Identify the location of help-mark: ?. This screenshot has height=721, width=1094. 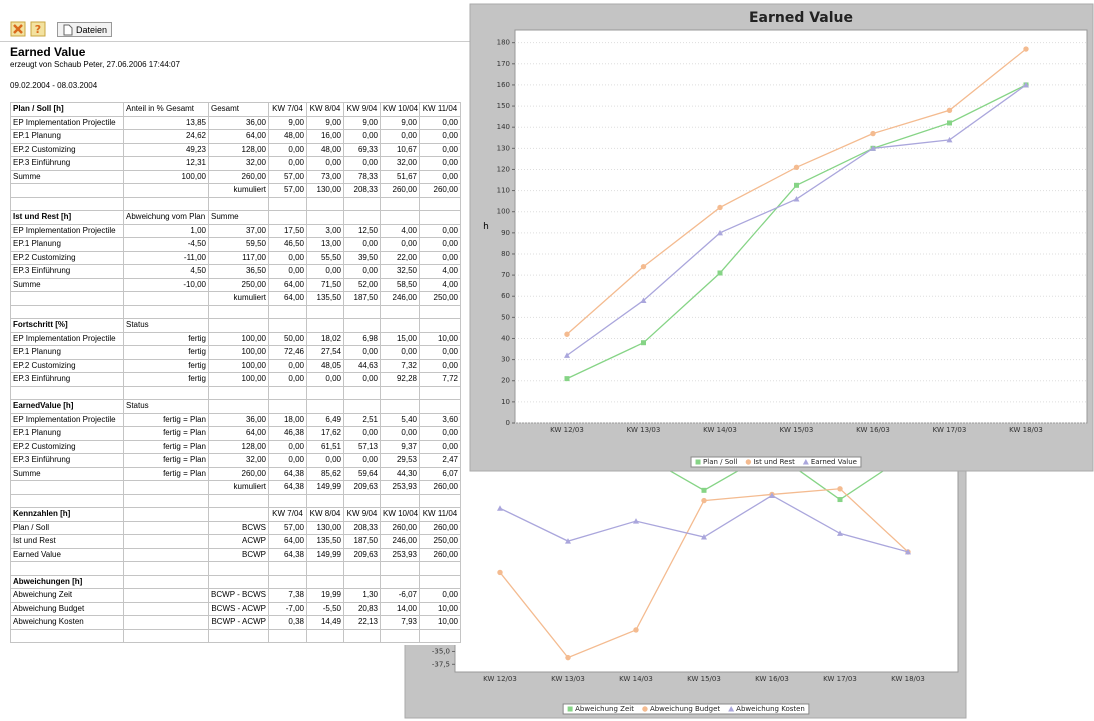
(38, 29).